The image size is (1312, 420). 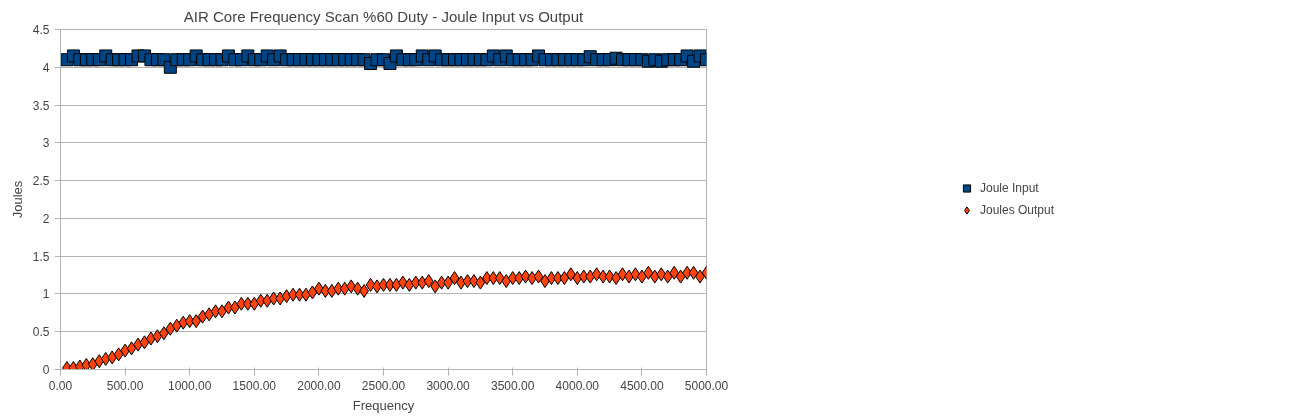 I want to click on x-tick-label: 1000.00, so click(x=190, y=385).